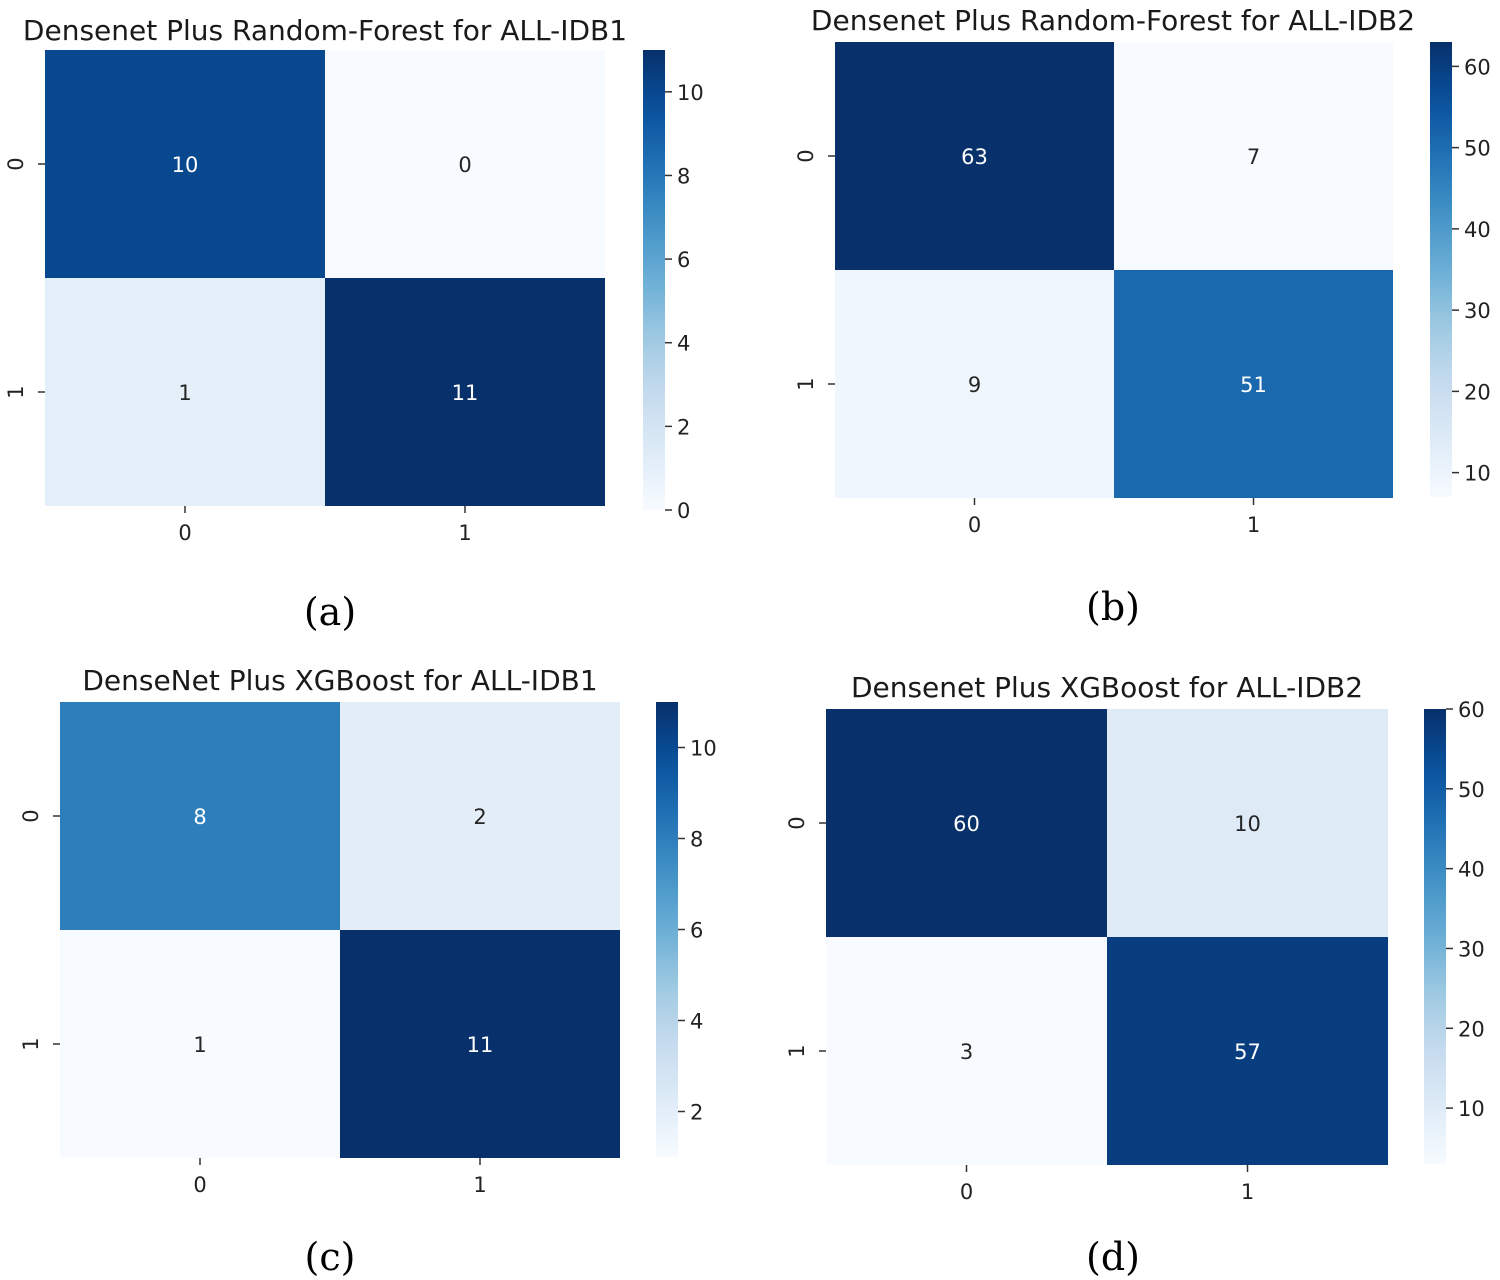 This screenshot has height=1280, width=1500. Describe the element at coordinates (330, 612) in the screenshot. I see `panel-caption: (a)` at that location.